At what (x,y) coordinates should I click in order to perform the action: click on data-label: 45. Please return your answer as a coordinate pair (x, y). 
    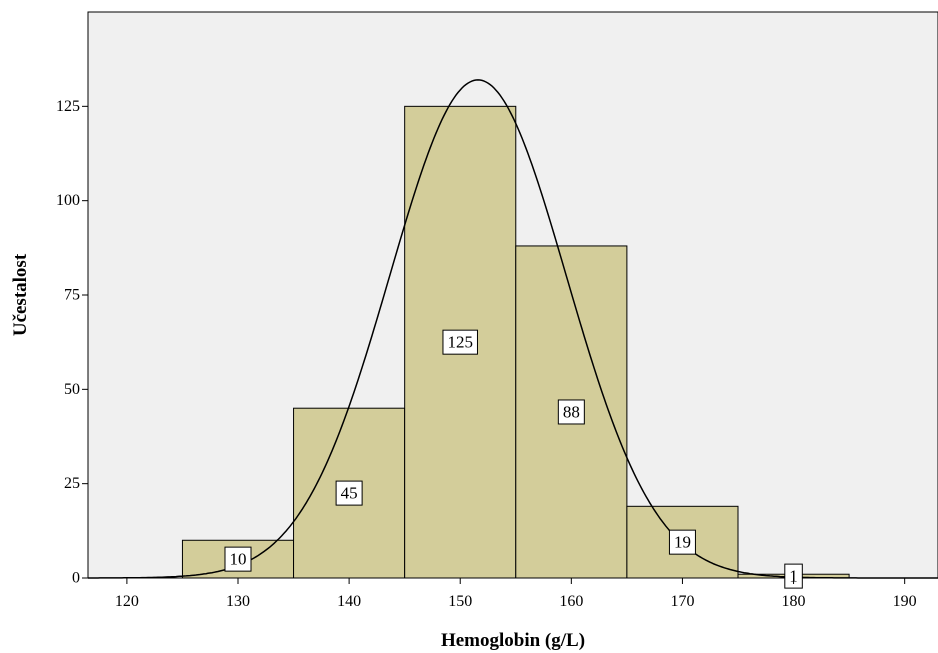
    Looking at the image, I should click on (349, 493).